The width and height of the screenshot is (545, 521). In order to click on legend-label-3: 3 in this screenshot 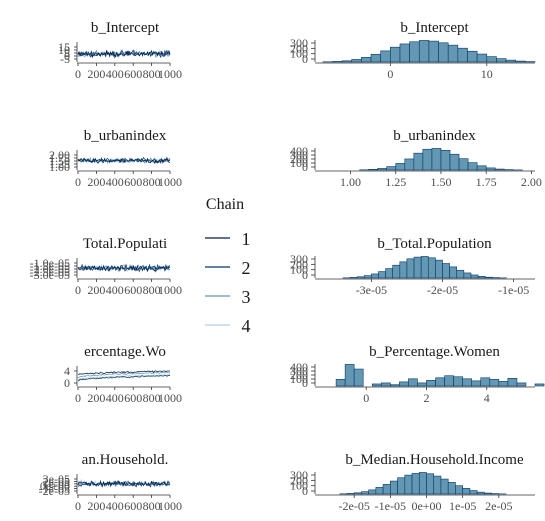, I will do `click(246, 297)`.